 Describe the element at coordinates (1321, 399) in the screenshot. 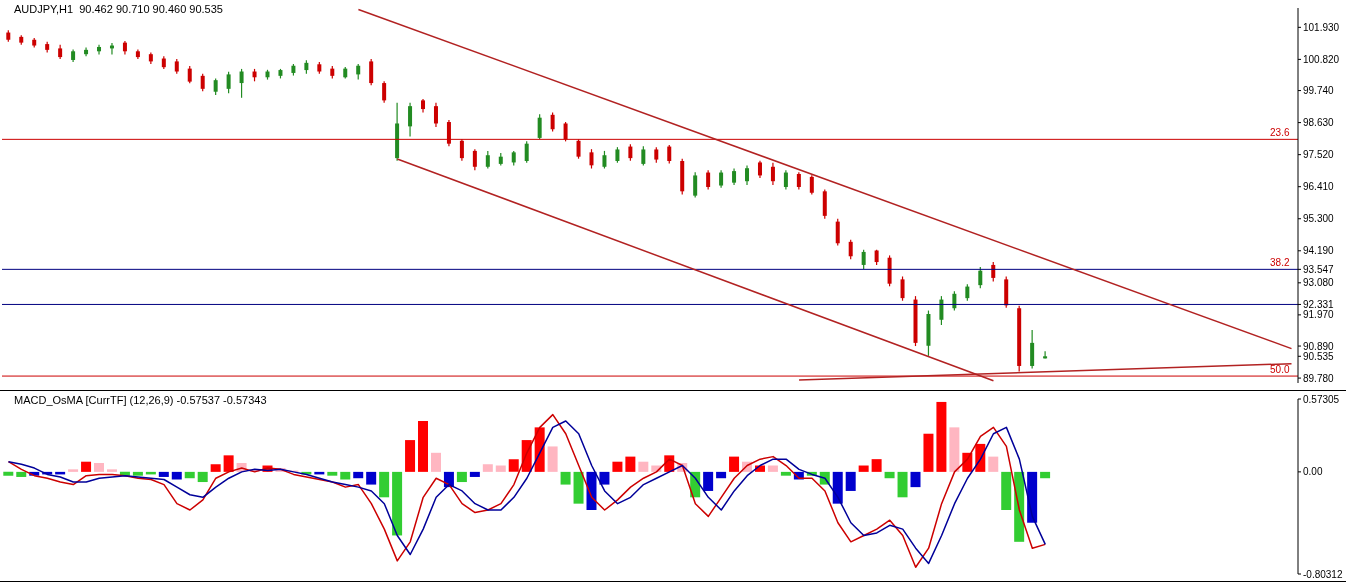

I see `y-tick-label: 0.57305` at that location.